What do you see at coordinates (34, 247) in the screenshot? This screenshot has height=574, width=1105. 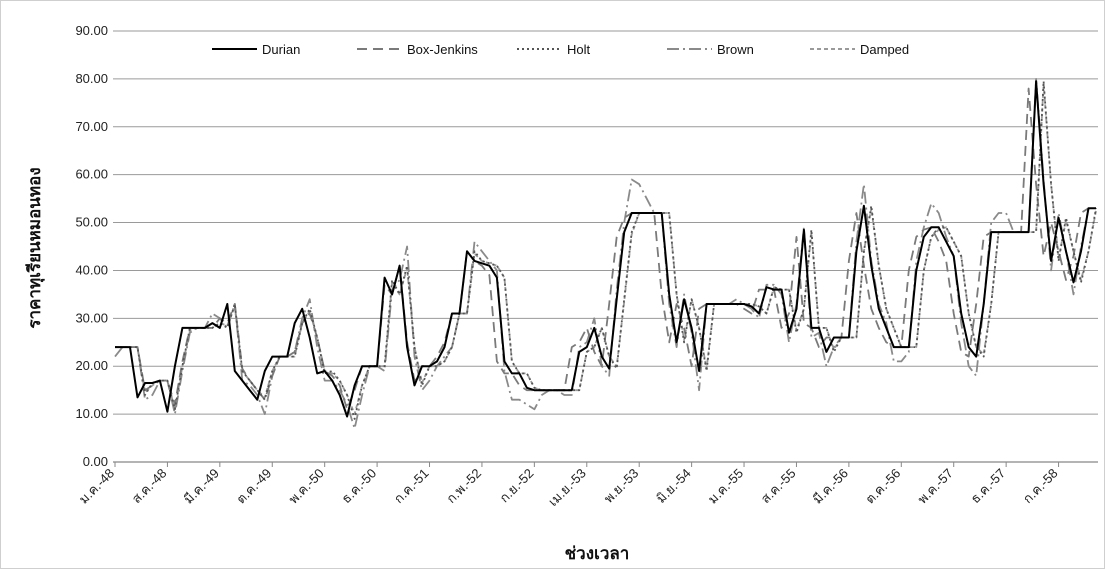 I see `y-axis-title: ราคาทุเรียนหมอนทอง` at bounding box center [34, 247].